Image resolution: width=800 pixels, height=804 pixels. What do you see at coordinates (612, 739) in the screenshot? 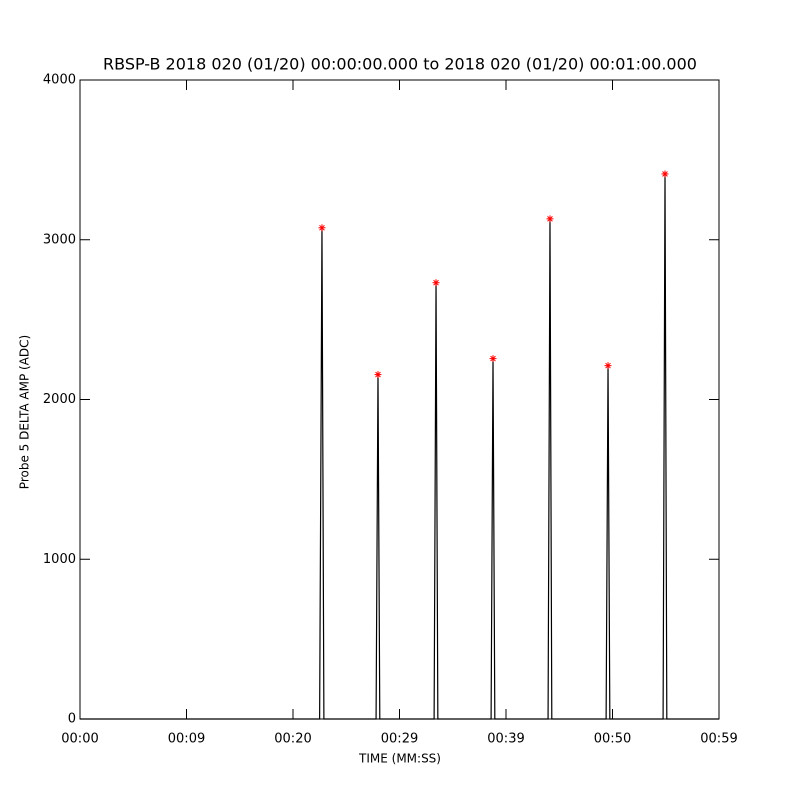
I see `x-tick-label: 00:50` at bounding box center [612, 739].